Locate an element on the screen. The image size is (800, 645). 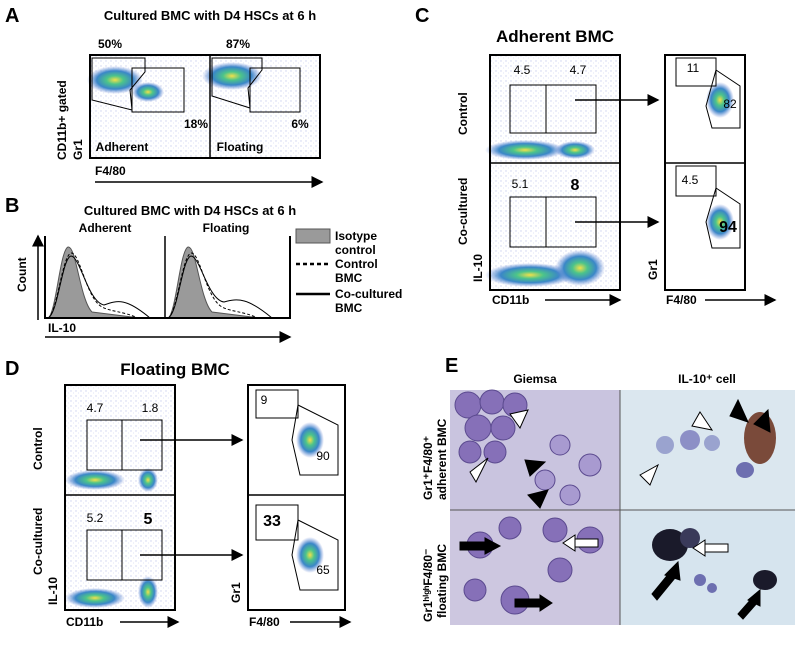
title: Floating BMC is located at coordinates (175, 369).